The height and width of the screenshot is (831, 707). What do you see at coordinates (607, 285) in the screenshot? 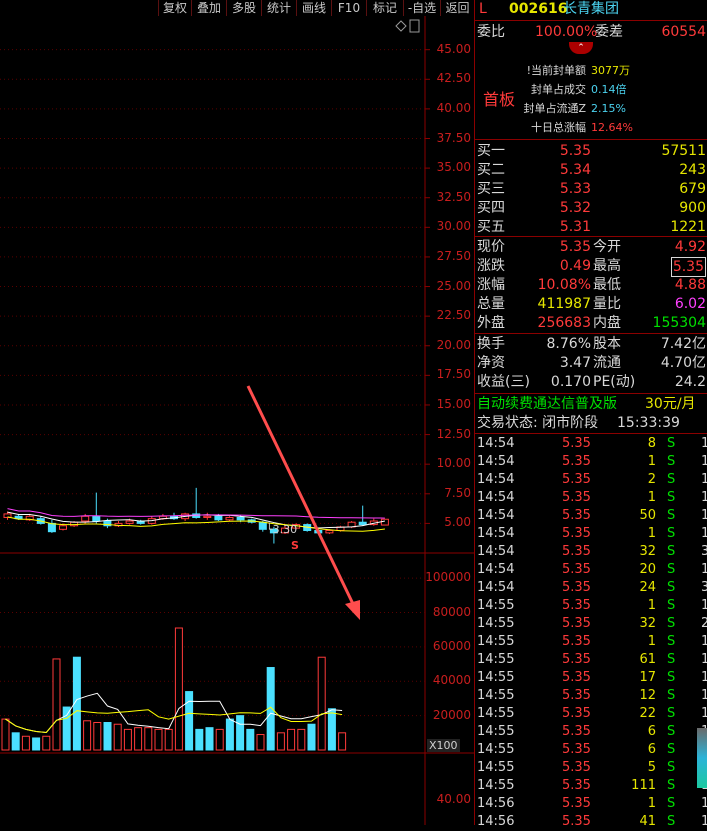
I see `quote-label: 最低` at bounding box center [607, 285].